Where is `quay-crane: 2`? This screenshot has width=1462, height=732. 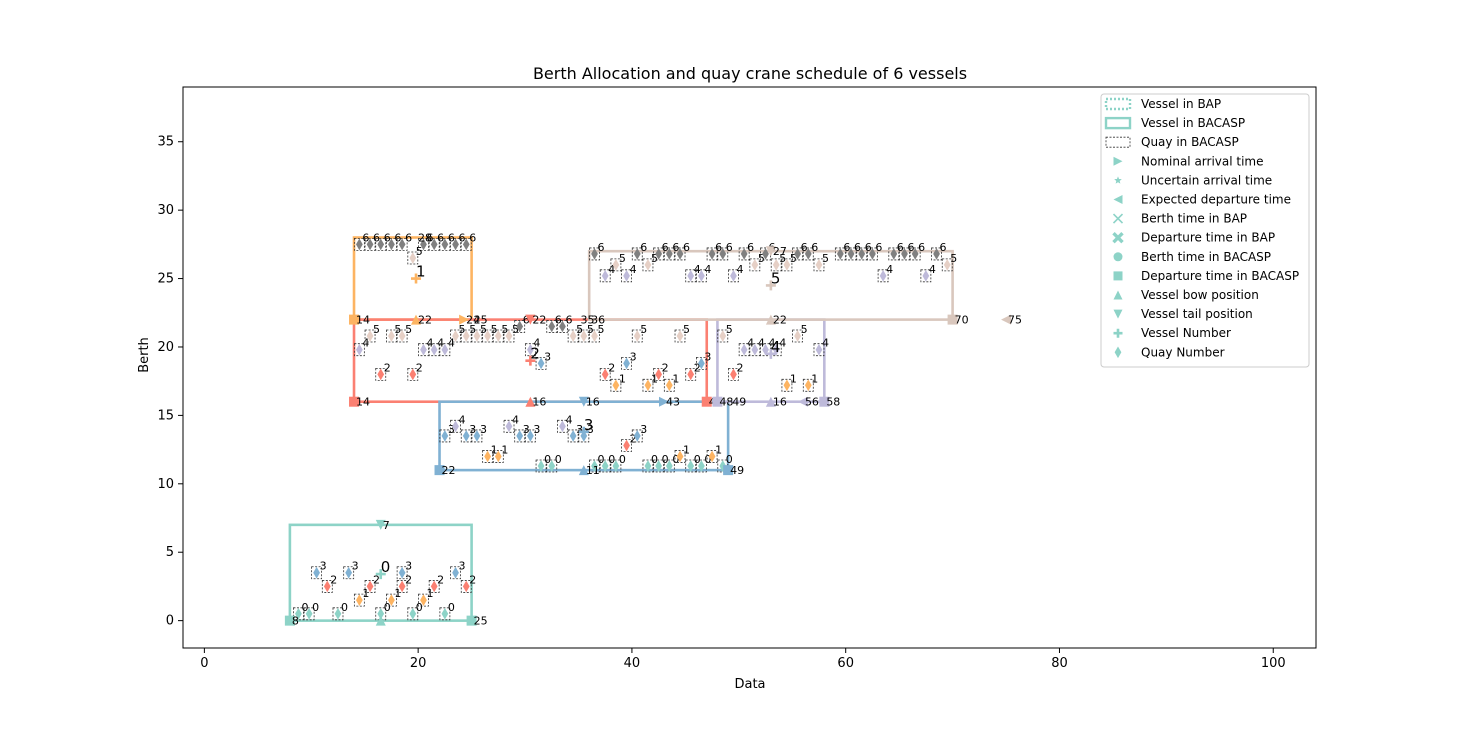 quay-crane: 2 is located at coordinates (383, 371).